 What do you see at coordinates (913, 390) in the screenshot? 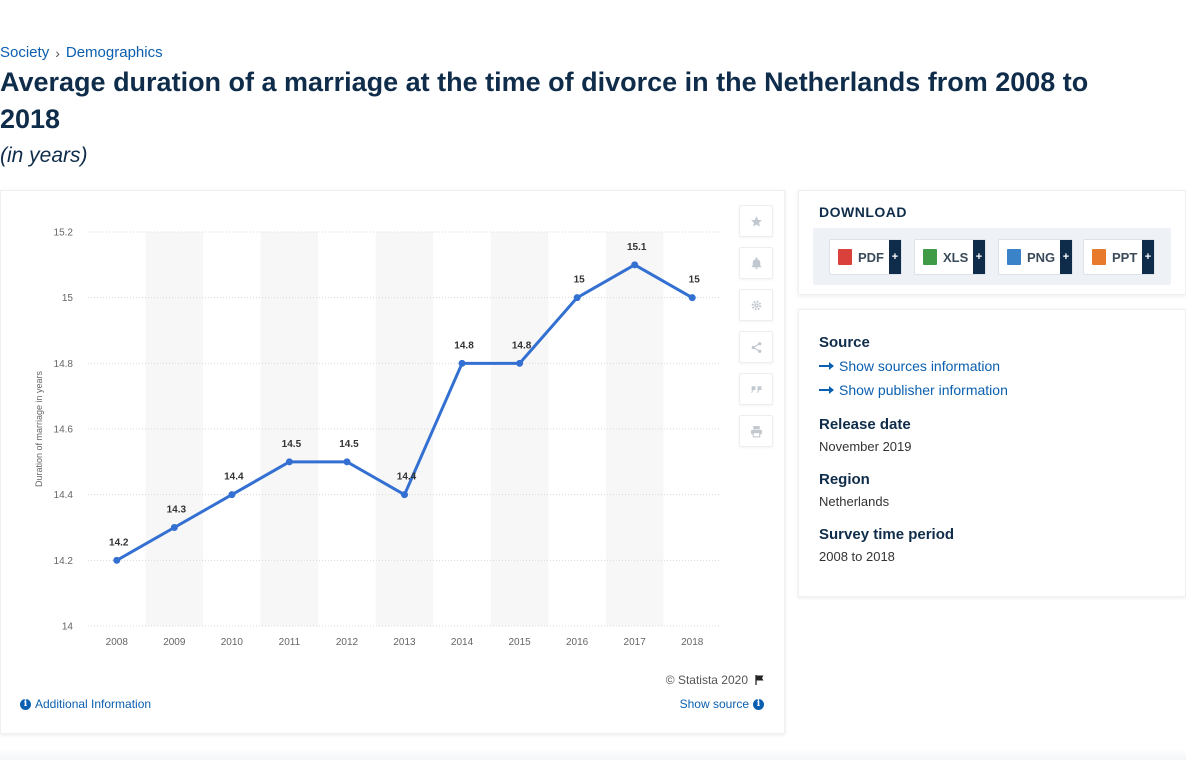
I see `show-publisher-link: Show publisher information` at bounding box center [913, 390].